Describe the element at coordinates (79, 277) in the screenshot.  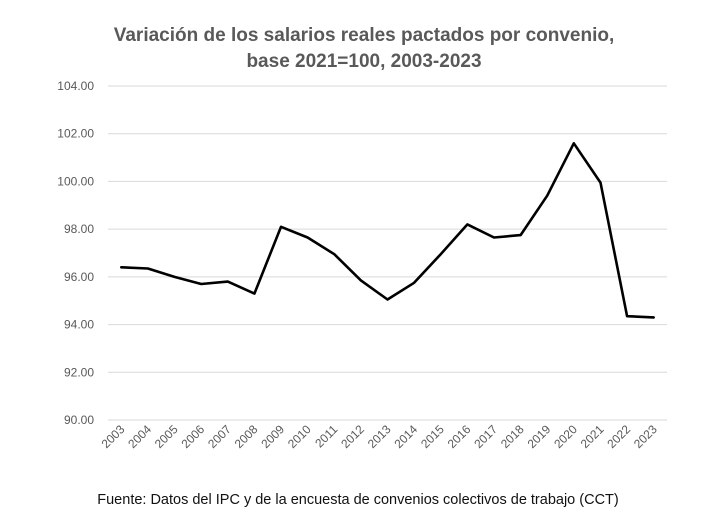
I see `y-tick-label: 96.00` at that location.